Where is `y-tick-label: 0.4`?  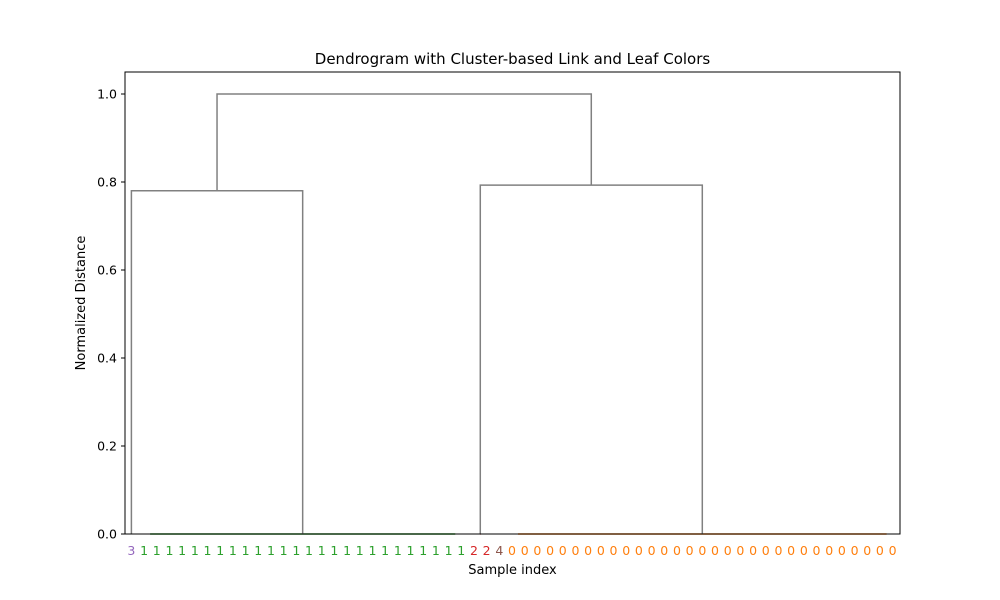
y-tick-label: 0.4 is located at coordinates (107, 358).